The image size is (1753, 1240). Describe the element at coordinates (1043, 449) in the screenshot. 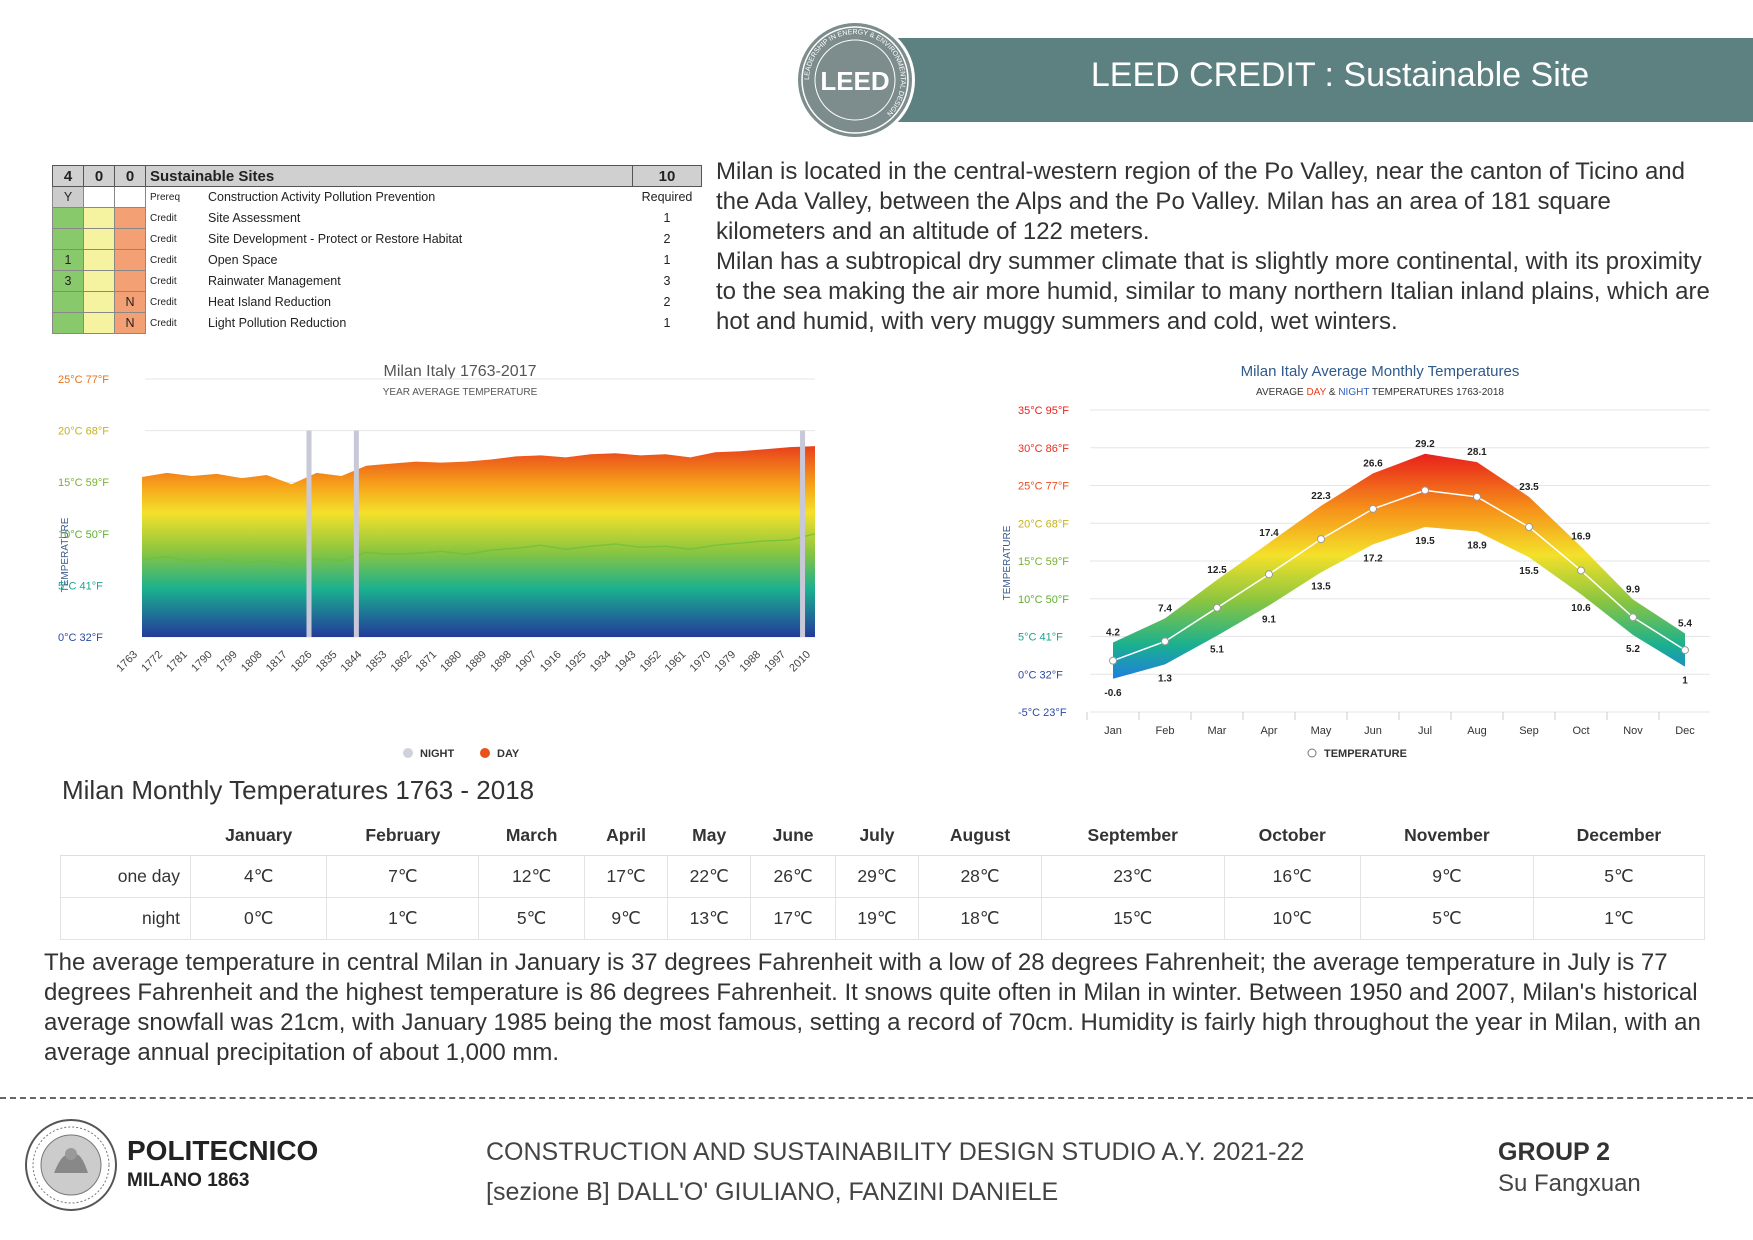

I see `y-tick-label: 30°C 86°F` at that location.